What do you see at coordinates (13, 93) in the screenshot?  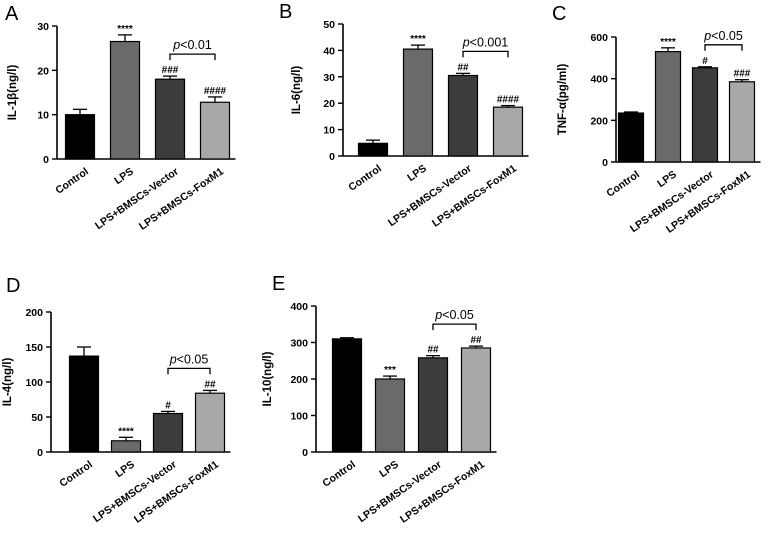 I see `y-axis-label: IL-1β(ng/l)` at bounding box center [13, 93].